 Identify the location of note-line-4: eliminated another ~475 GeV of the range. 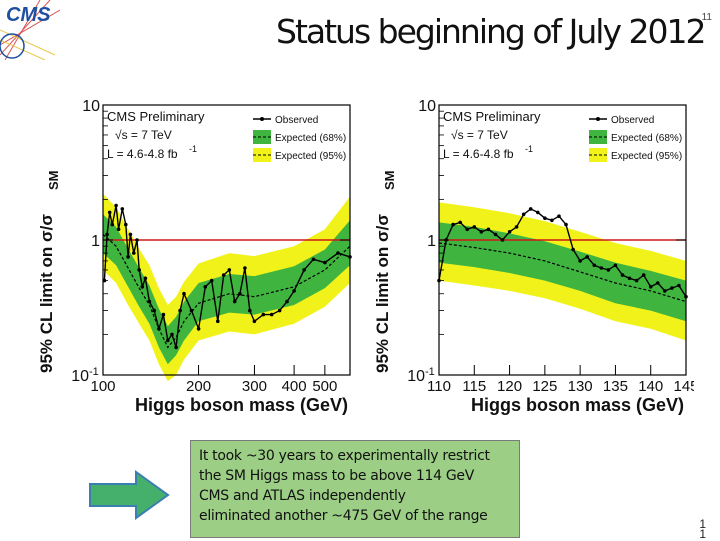
(343, 516).